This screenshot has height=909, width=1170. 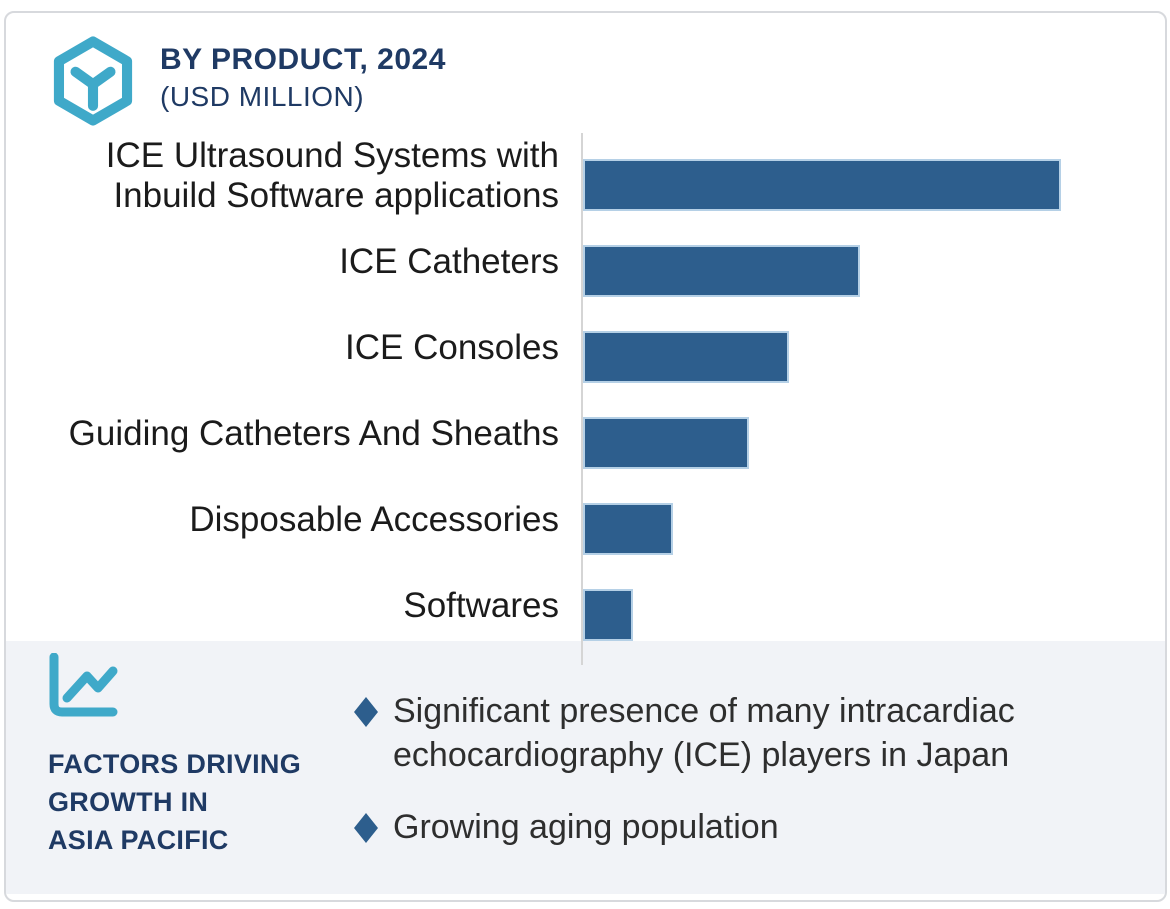 What do you see at coordinates (93, 83) in the screenshot?
I see `hexagon-cube-icon` at bounding box center [93, 83].